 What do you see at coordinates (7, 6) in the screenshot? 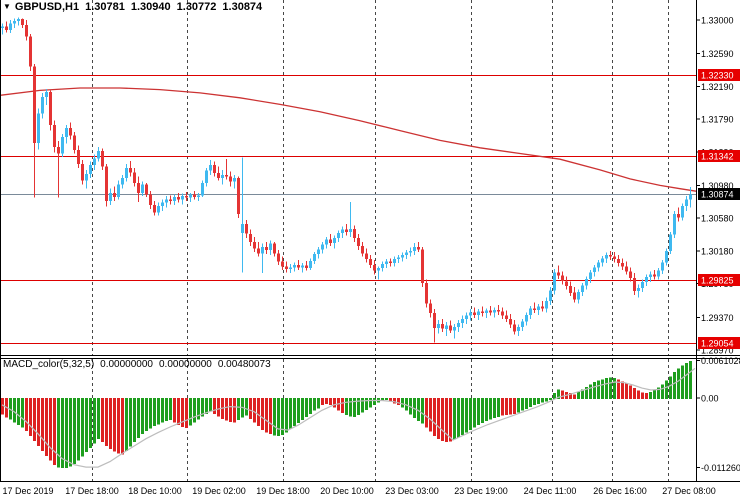
I see `symbol-dropdown-icon: ▼` at bounding box center [7, 6].